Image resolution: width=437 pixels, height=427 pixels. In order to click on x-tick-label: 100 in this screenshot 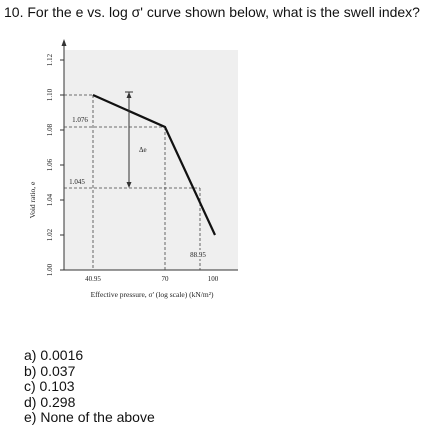, I will do `click(213, 279)`.